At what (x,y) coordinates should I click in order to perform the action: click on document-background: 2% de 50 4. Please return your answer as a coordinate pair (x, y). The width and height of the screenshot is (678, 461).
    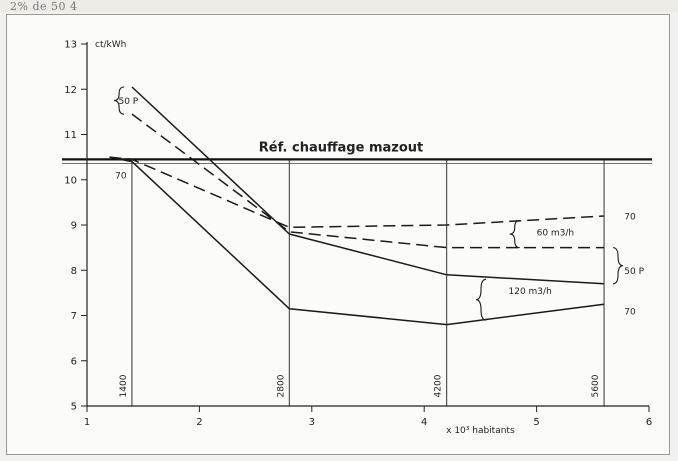
    Looking at the image, I should click on (339, 6).